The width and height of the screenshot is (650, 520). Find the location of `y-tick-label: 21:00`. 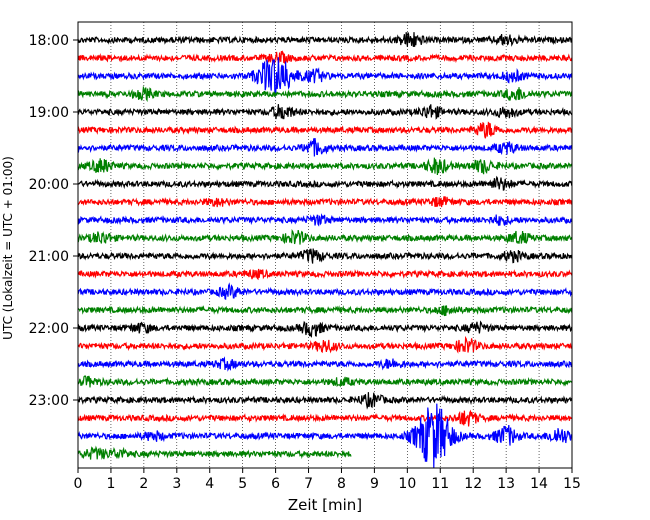

y-tick-label: 21:00 is located at coordinates (49, 257).